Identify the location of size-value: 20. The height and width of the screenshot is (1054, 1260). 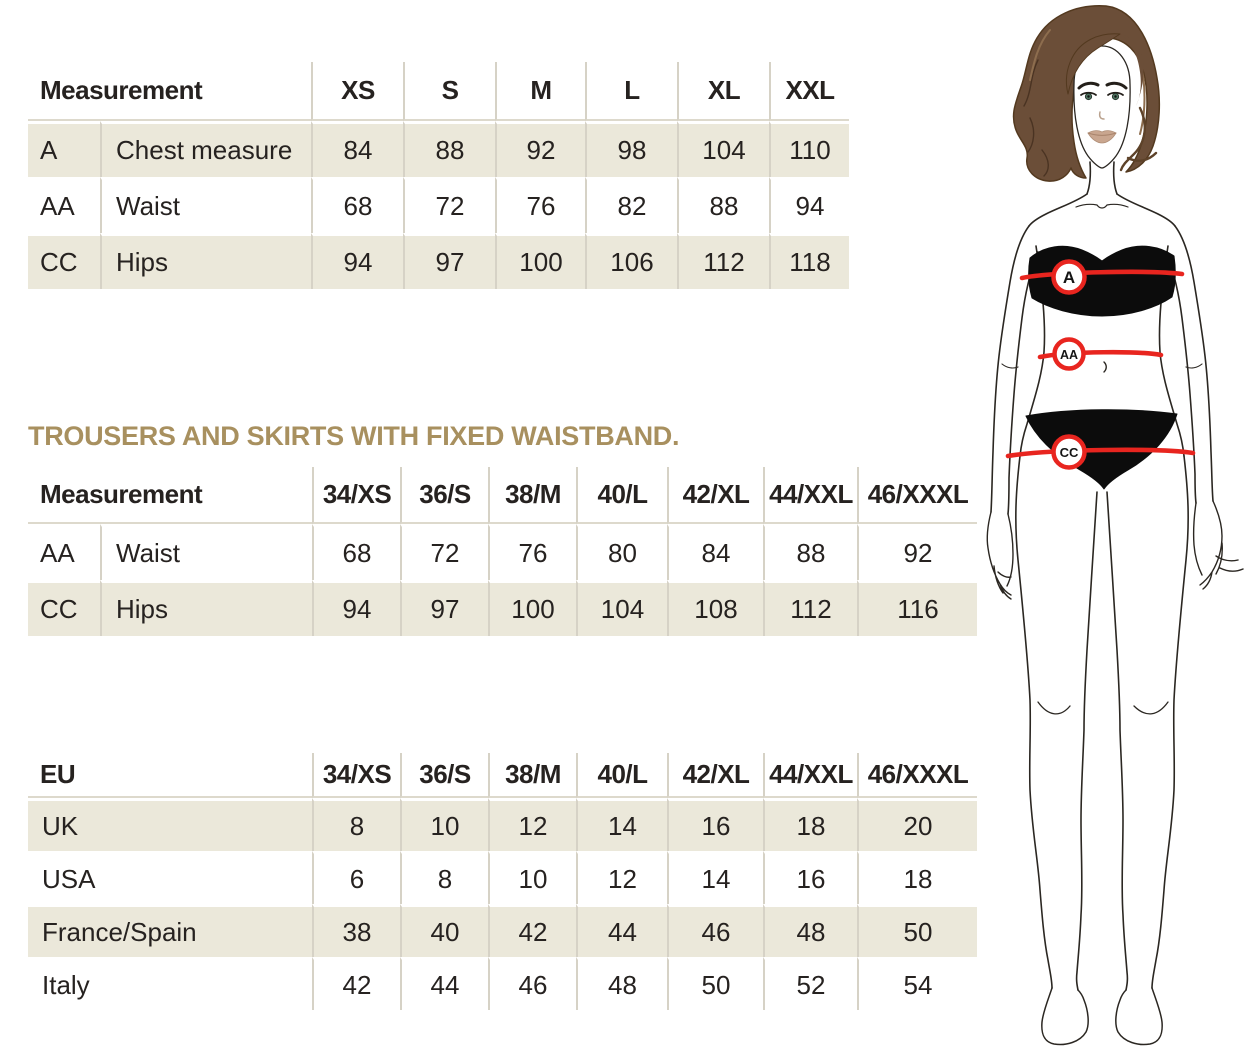
(917, 824).